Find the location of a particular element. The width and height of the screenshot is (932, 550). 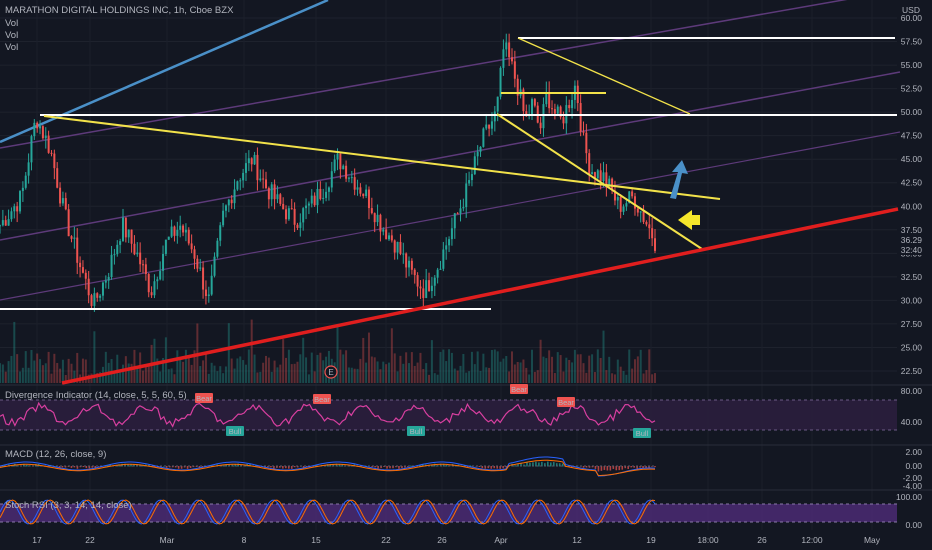

wedge-upper-line is located at coordinates (604, 76).